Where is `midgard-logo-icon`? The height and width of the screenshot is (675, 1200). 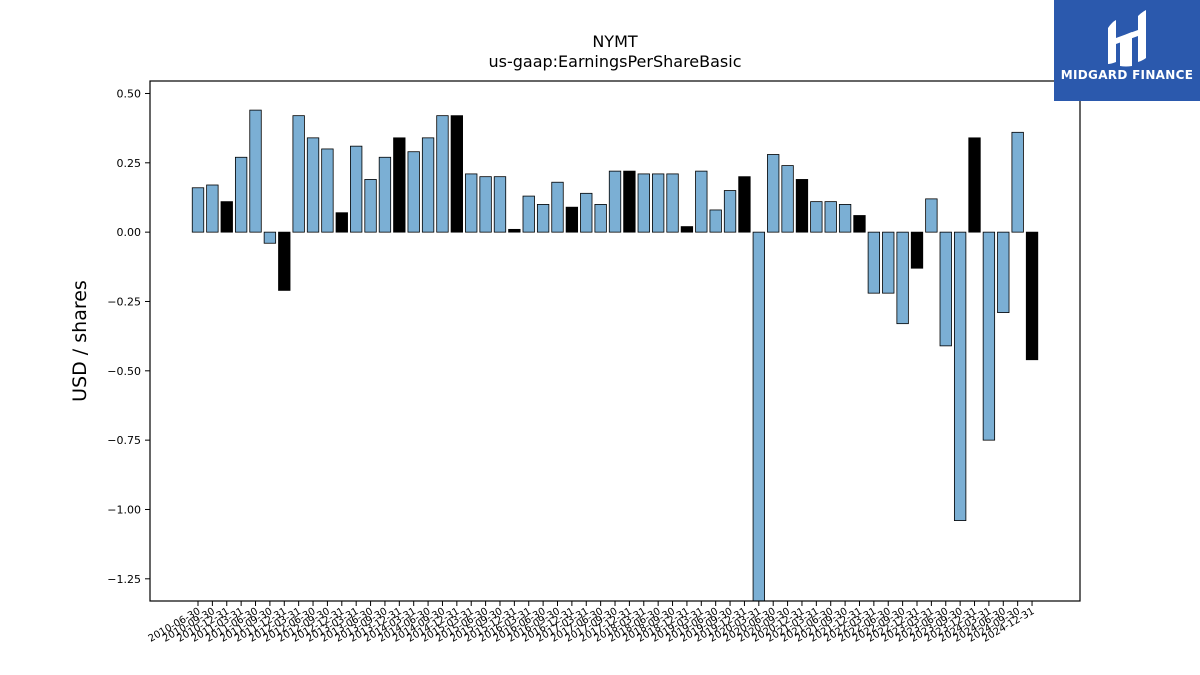 midgard-logo-icon is located at coordinates (1127, 38).